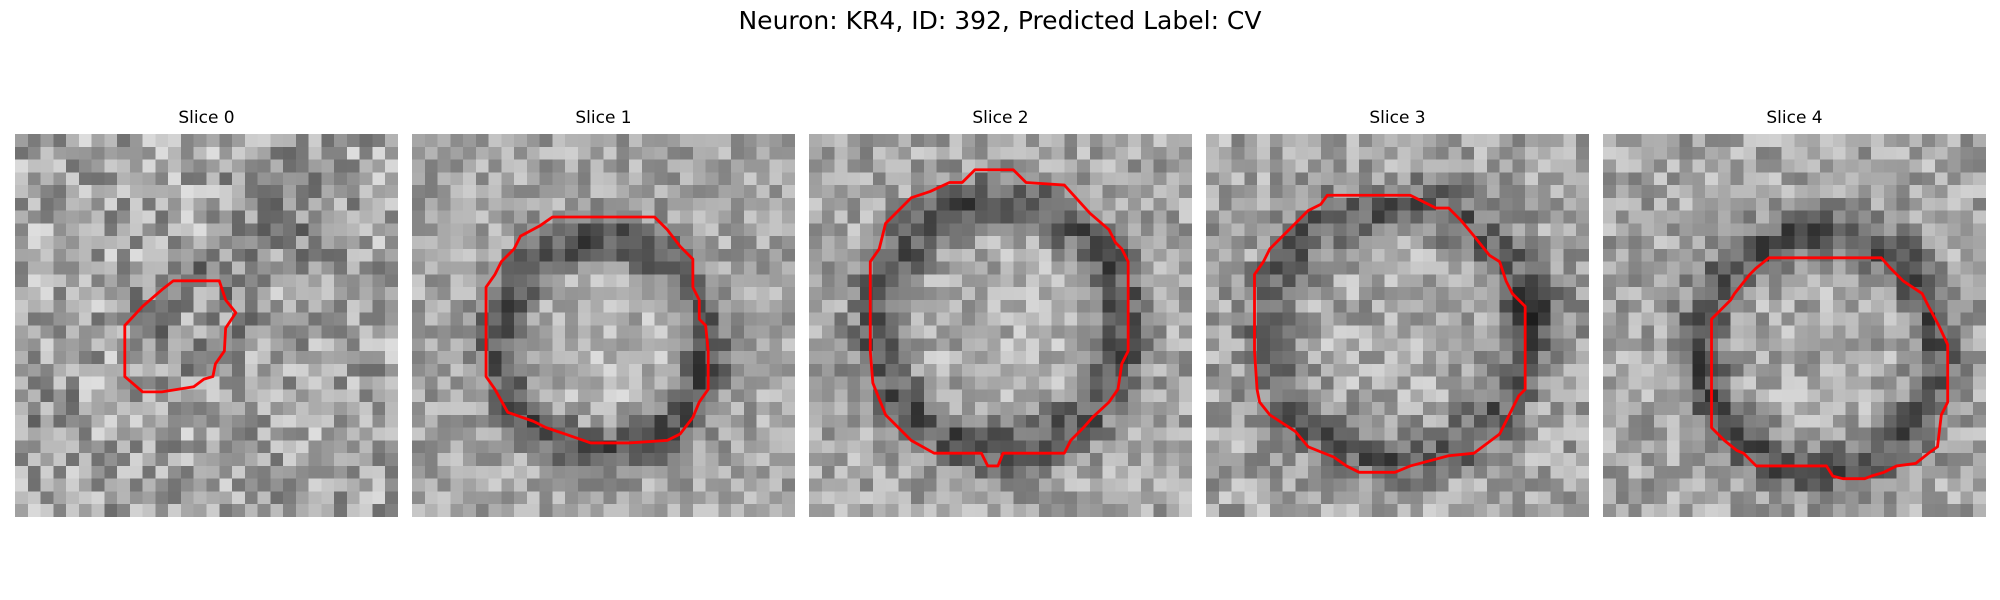 The height and width of the screenshot is (600, 2000). I want to click on slice-title-0: Slice 0, so click(206, 118).